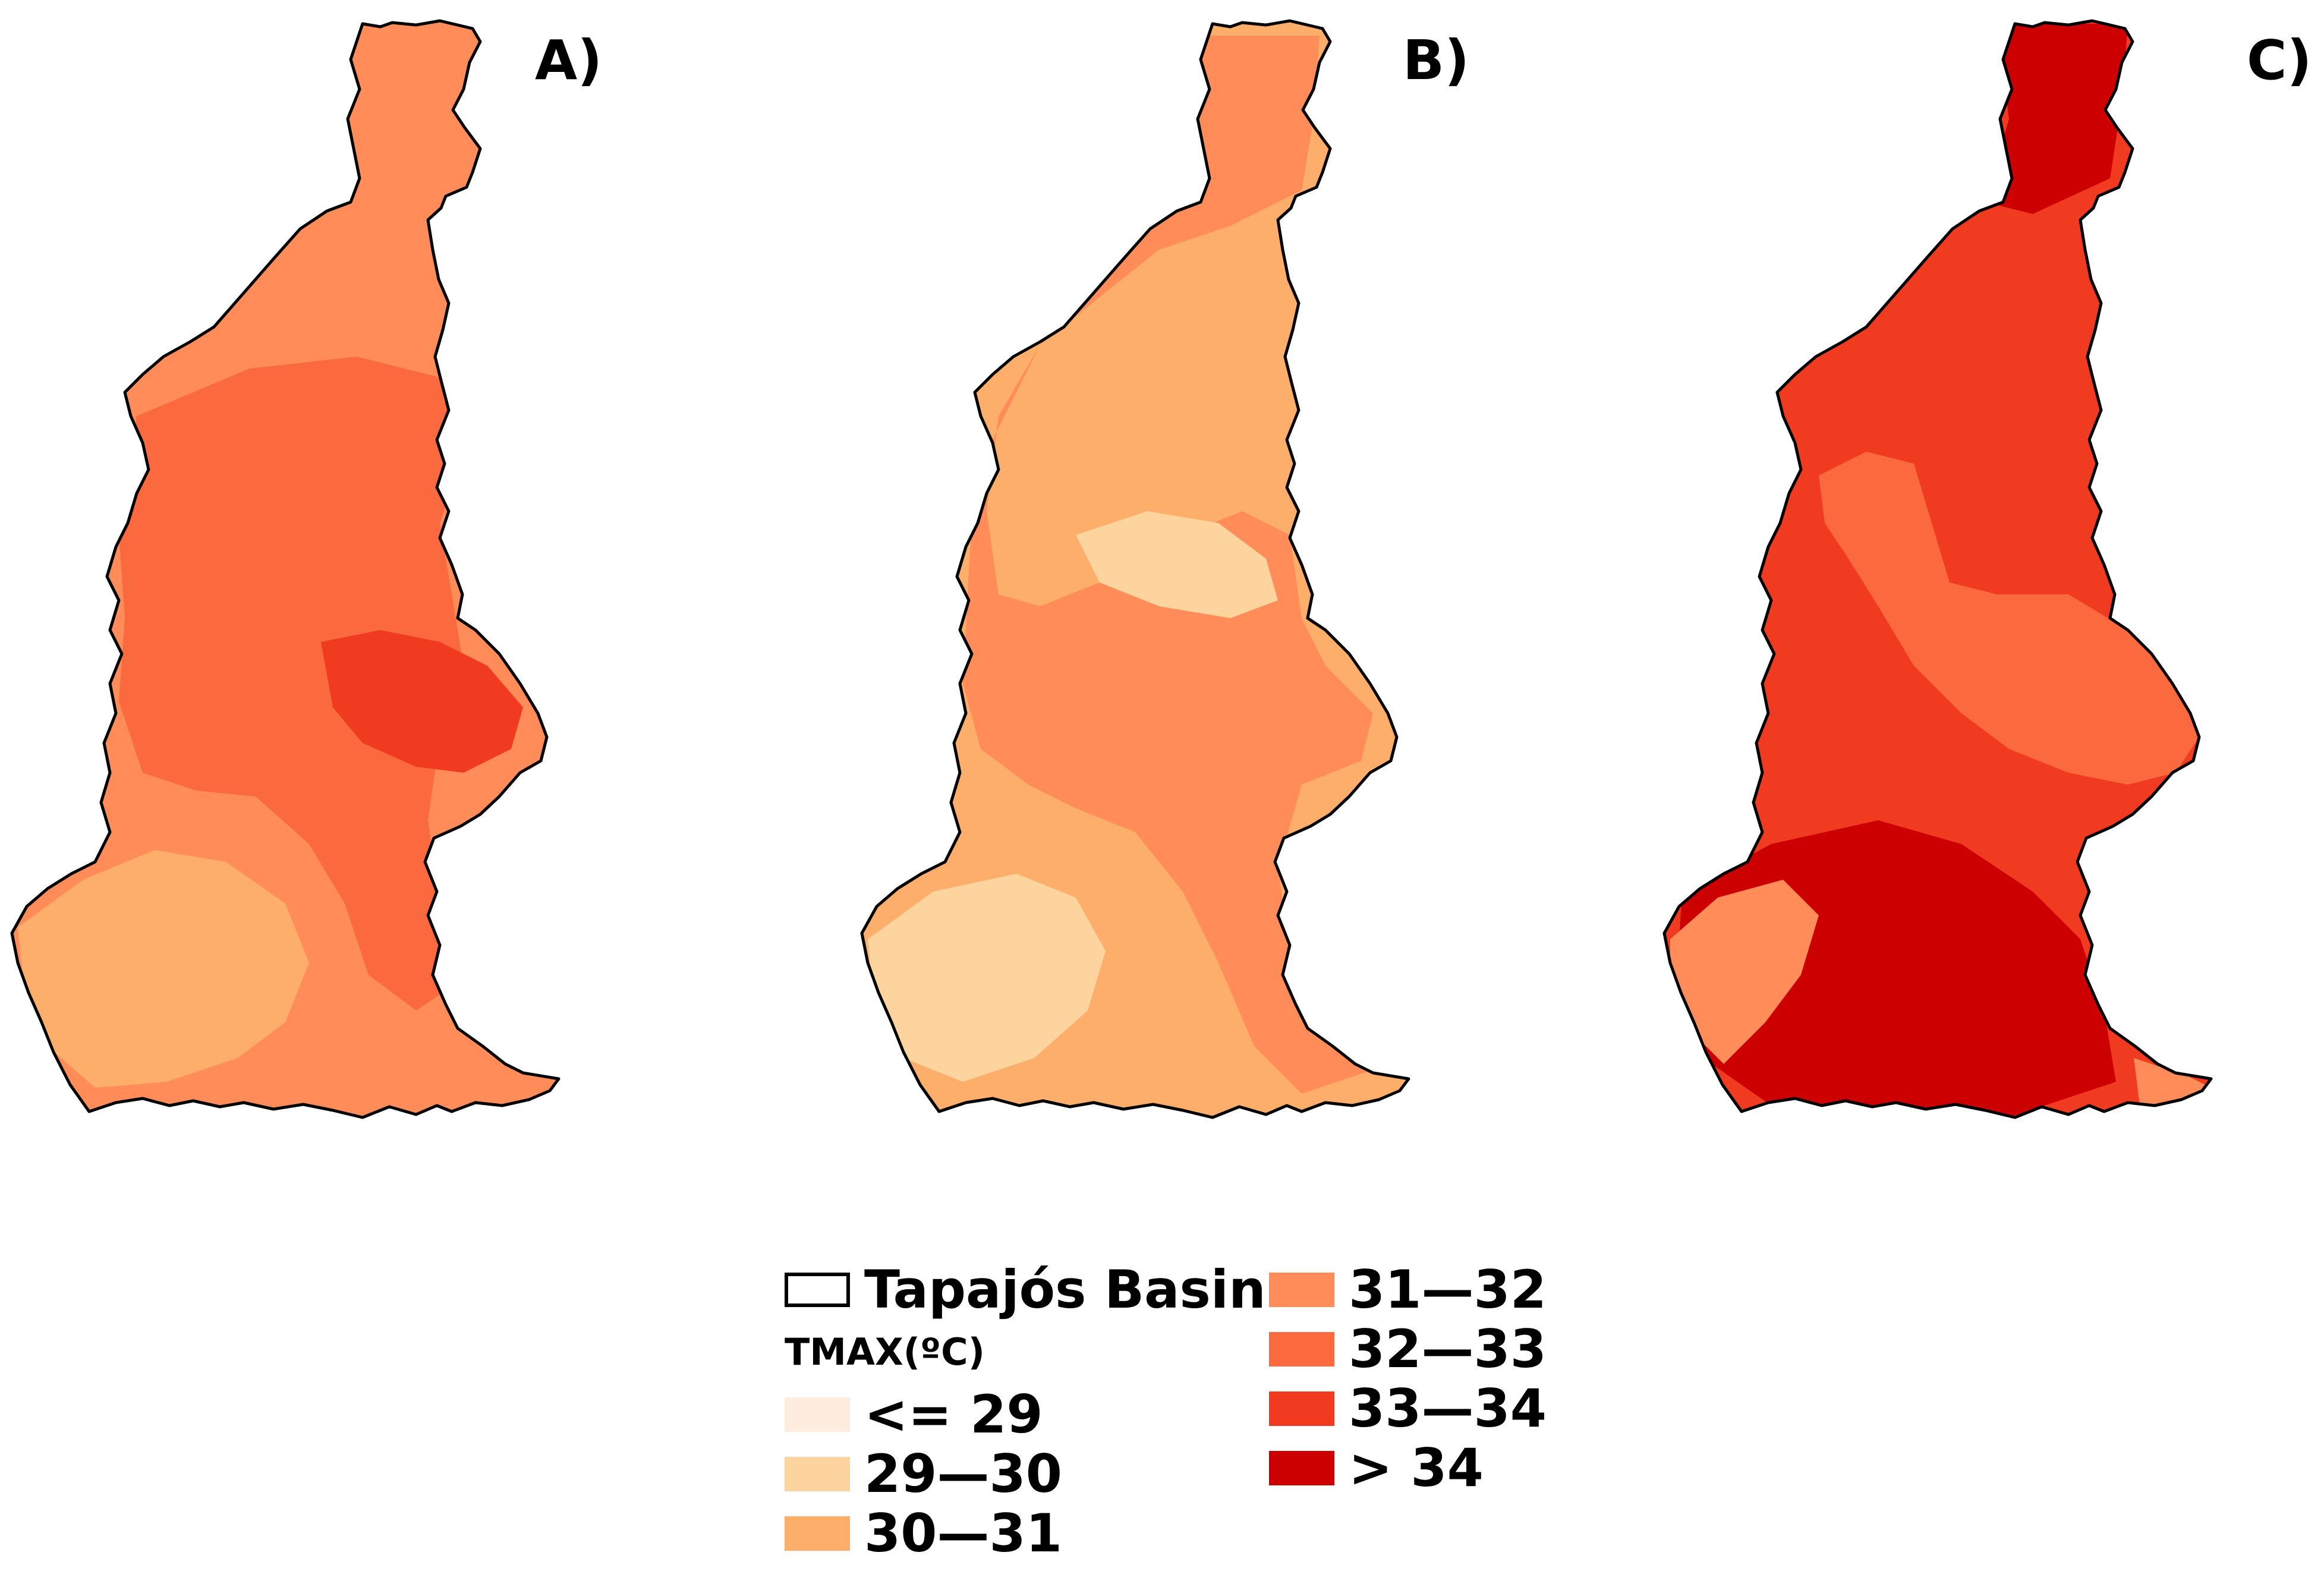 This screenshot has width=2324, height=1590. What do you see at coordinates (1448, 1290) in the screenshot?
I see `legend-class-label: 31—32` at bounding box center [1448, 1290].